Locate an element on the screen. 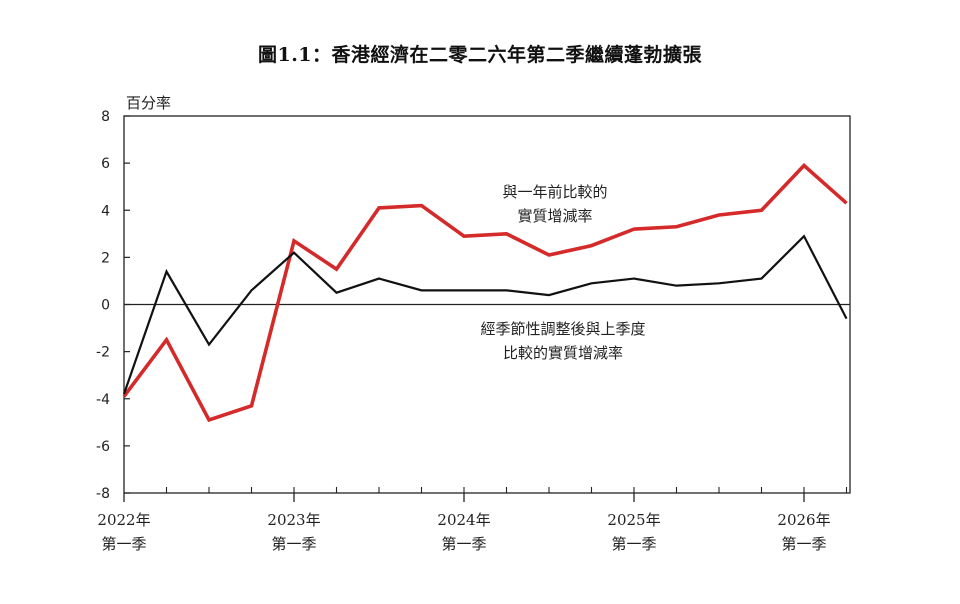 The image size is (960, 604). x-tick-year-label: 2022年 is located at coordinates (123, 520).